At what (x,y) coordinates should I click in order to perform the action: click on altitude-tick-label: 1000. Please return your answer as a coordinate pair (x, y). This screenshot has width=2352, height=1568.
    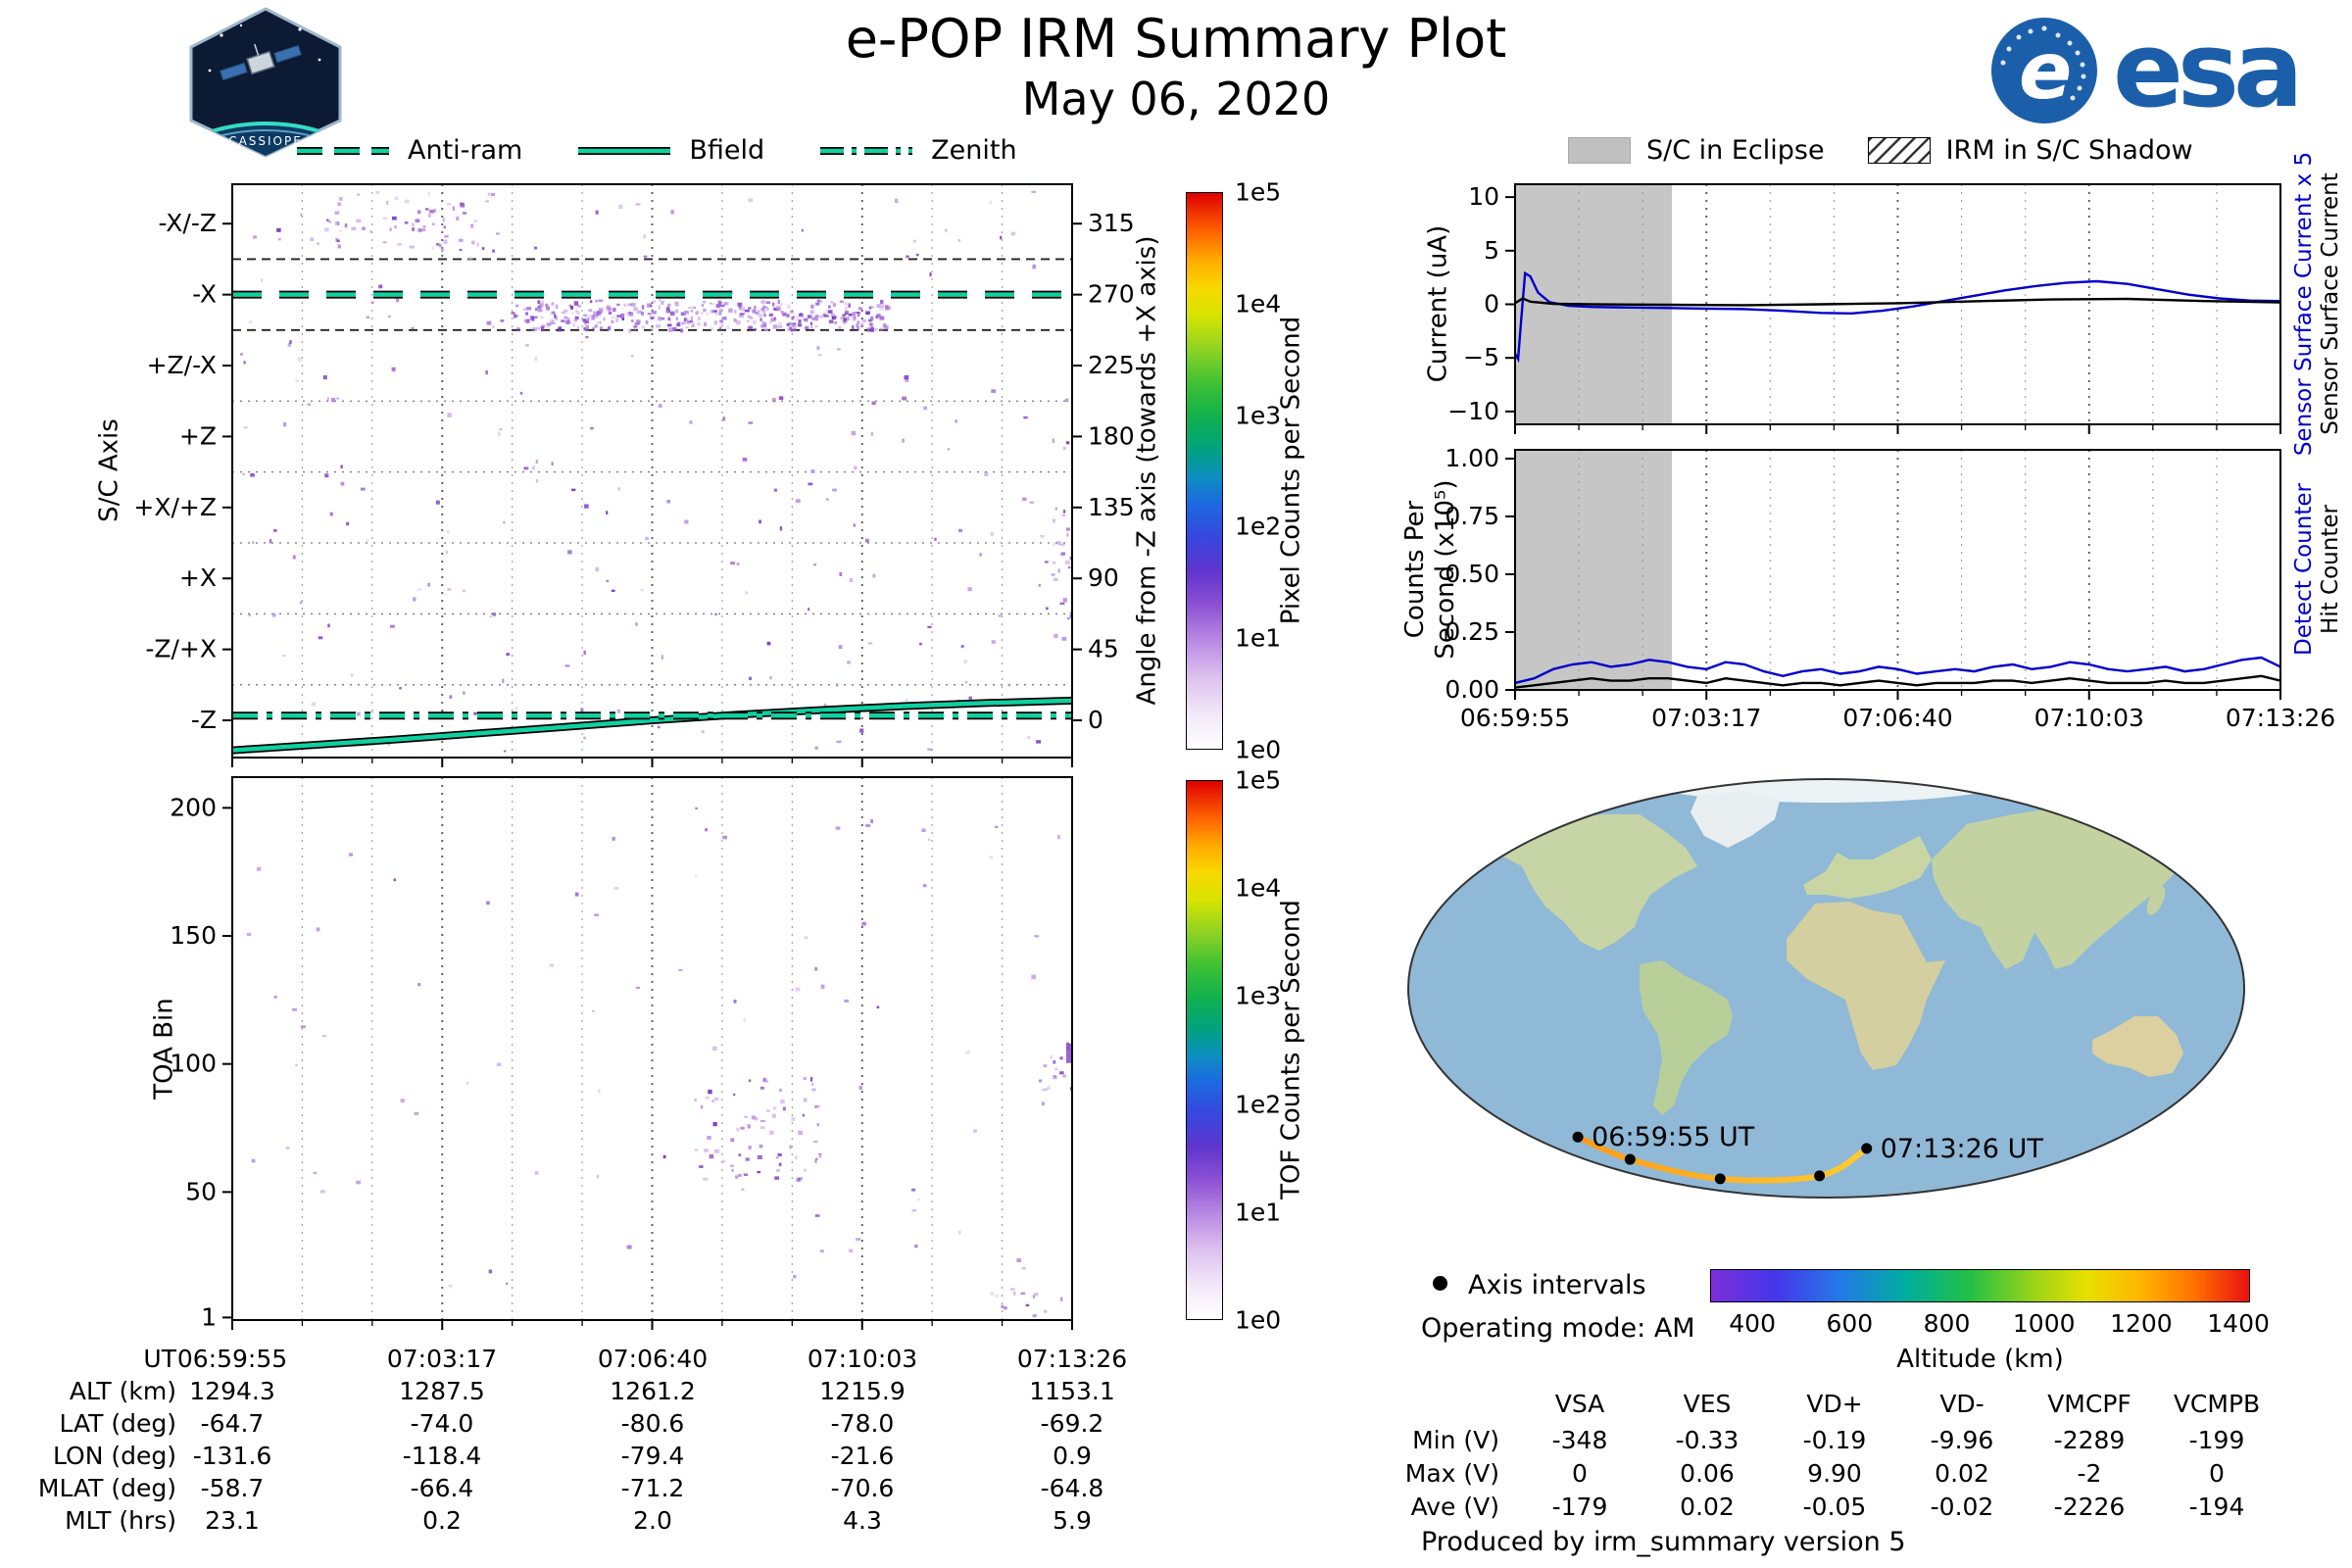
    Looking at the image, I should click on (2044, 1323).